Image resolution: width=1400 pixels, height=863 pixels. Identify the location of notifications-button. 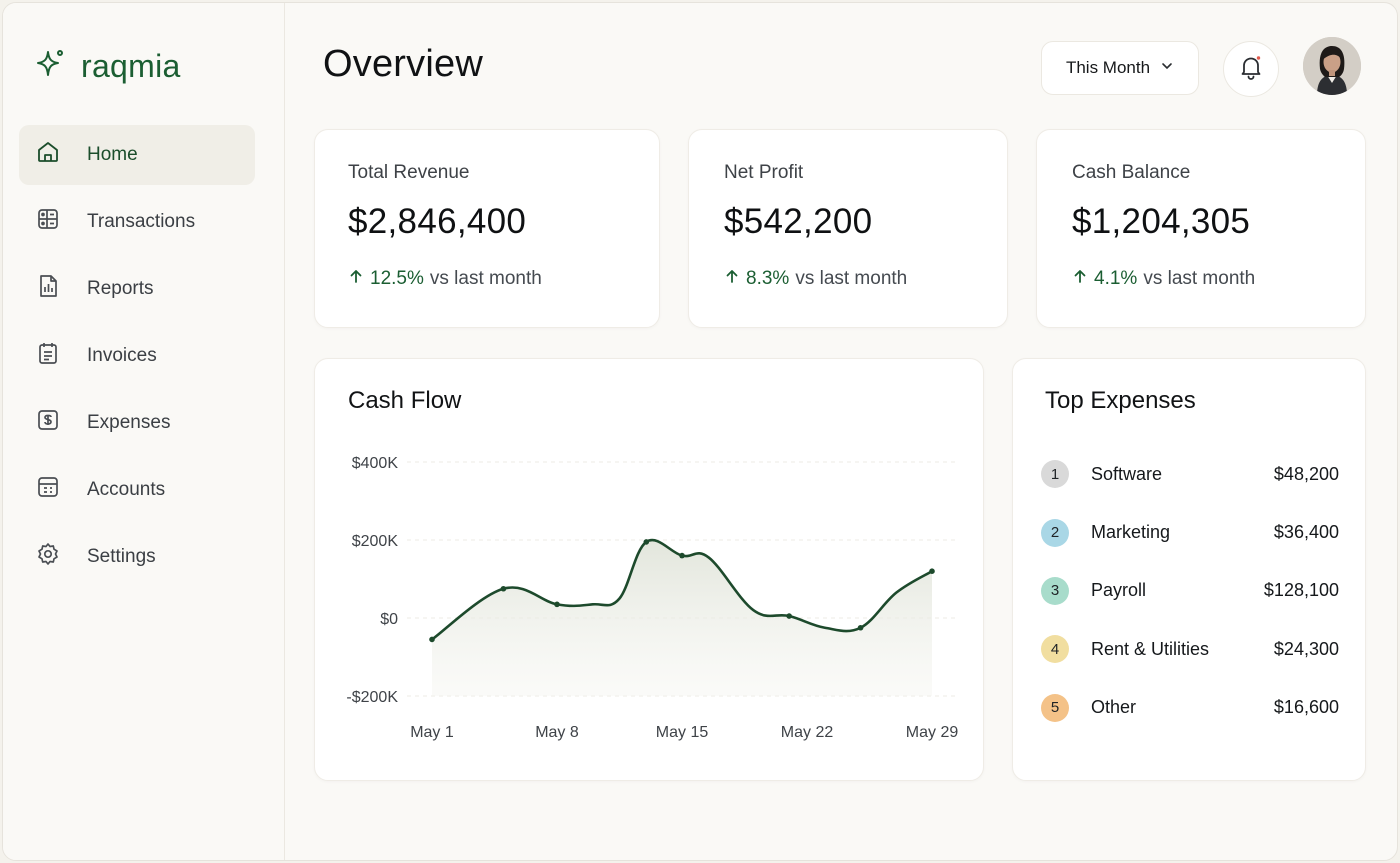
(1251, 69).